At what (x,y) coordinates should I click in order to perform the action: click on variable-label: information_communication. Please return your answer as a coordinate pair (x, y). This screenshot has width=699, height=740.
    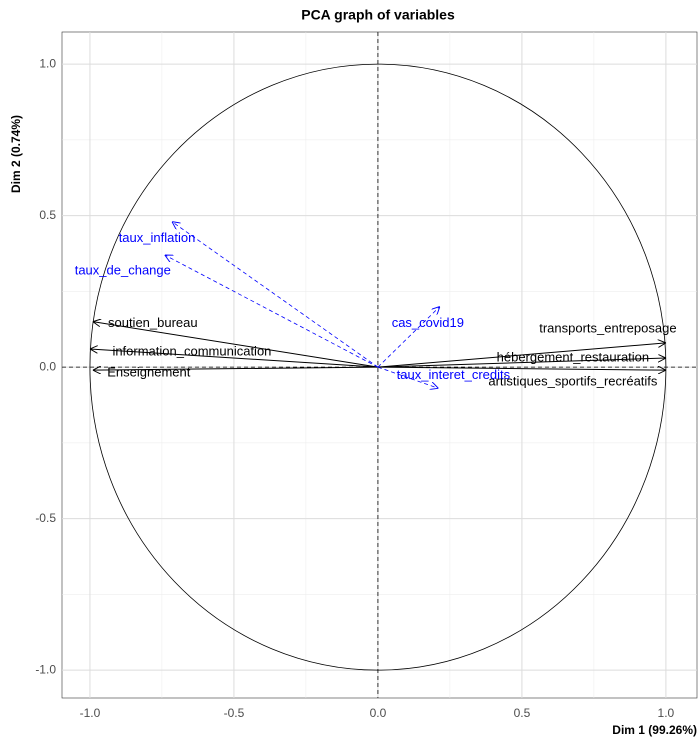
    Looking at the image, I should click on (191, 350).